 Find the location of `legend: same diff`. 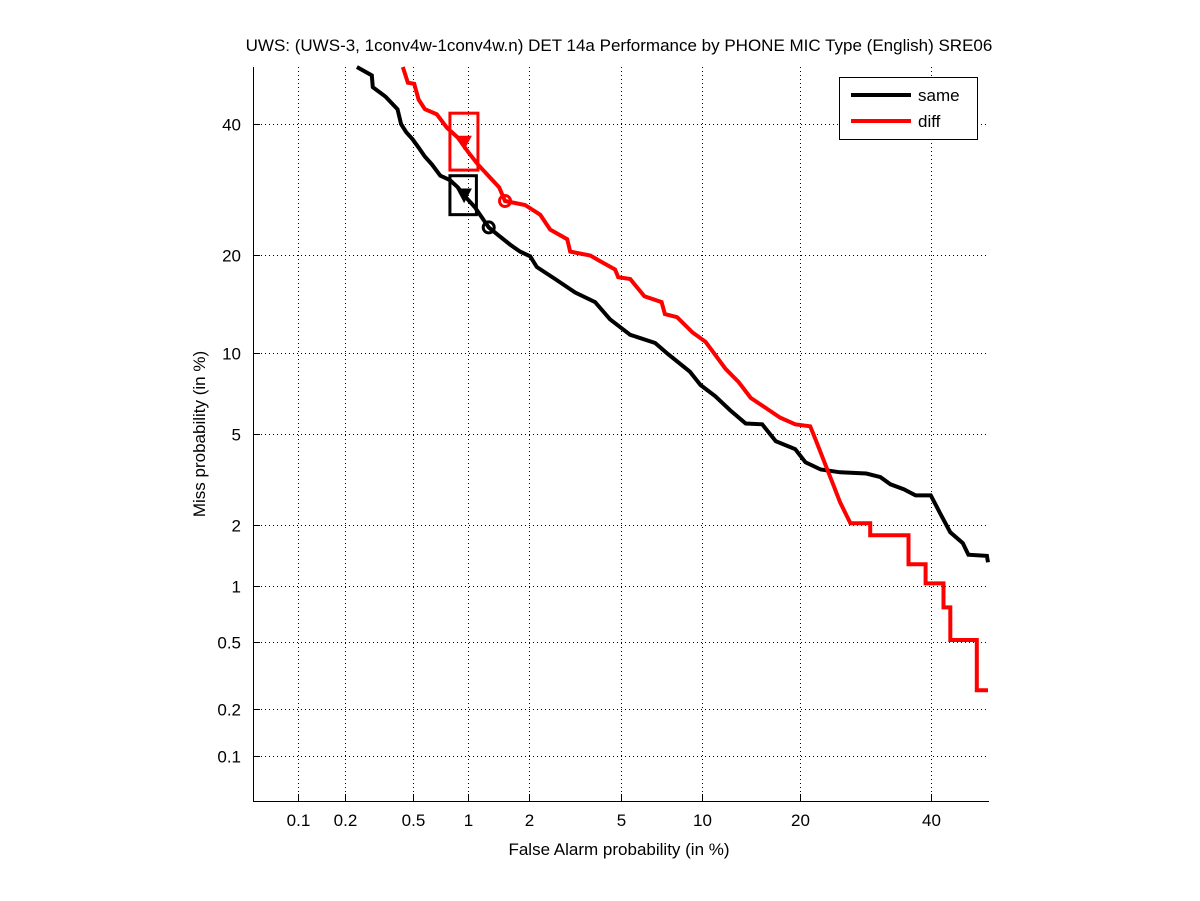

legend: same diff is located at coordinates (908, 108).